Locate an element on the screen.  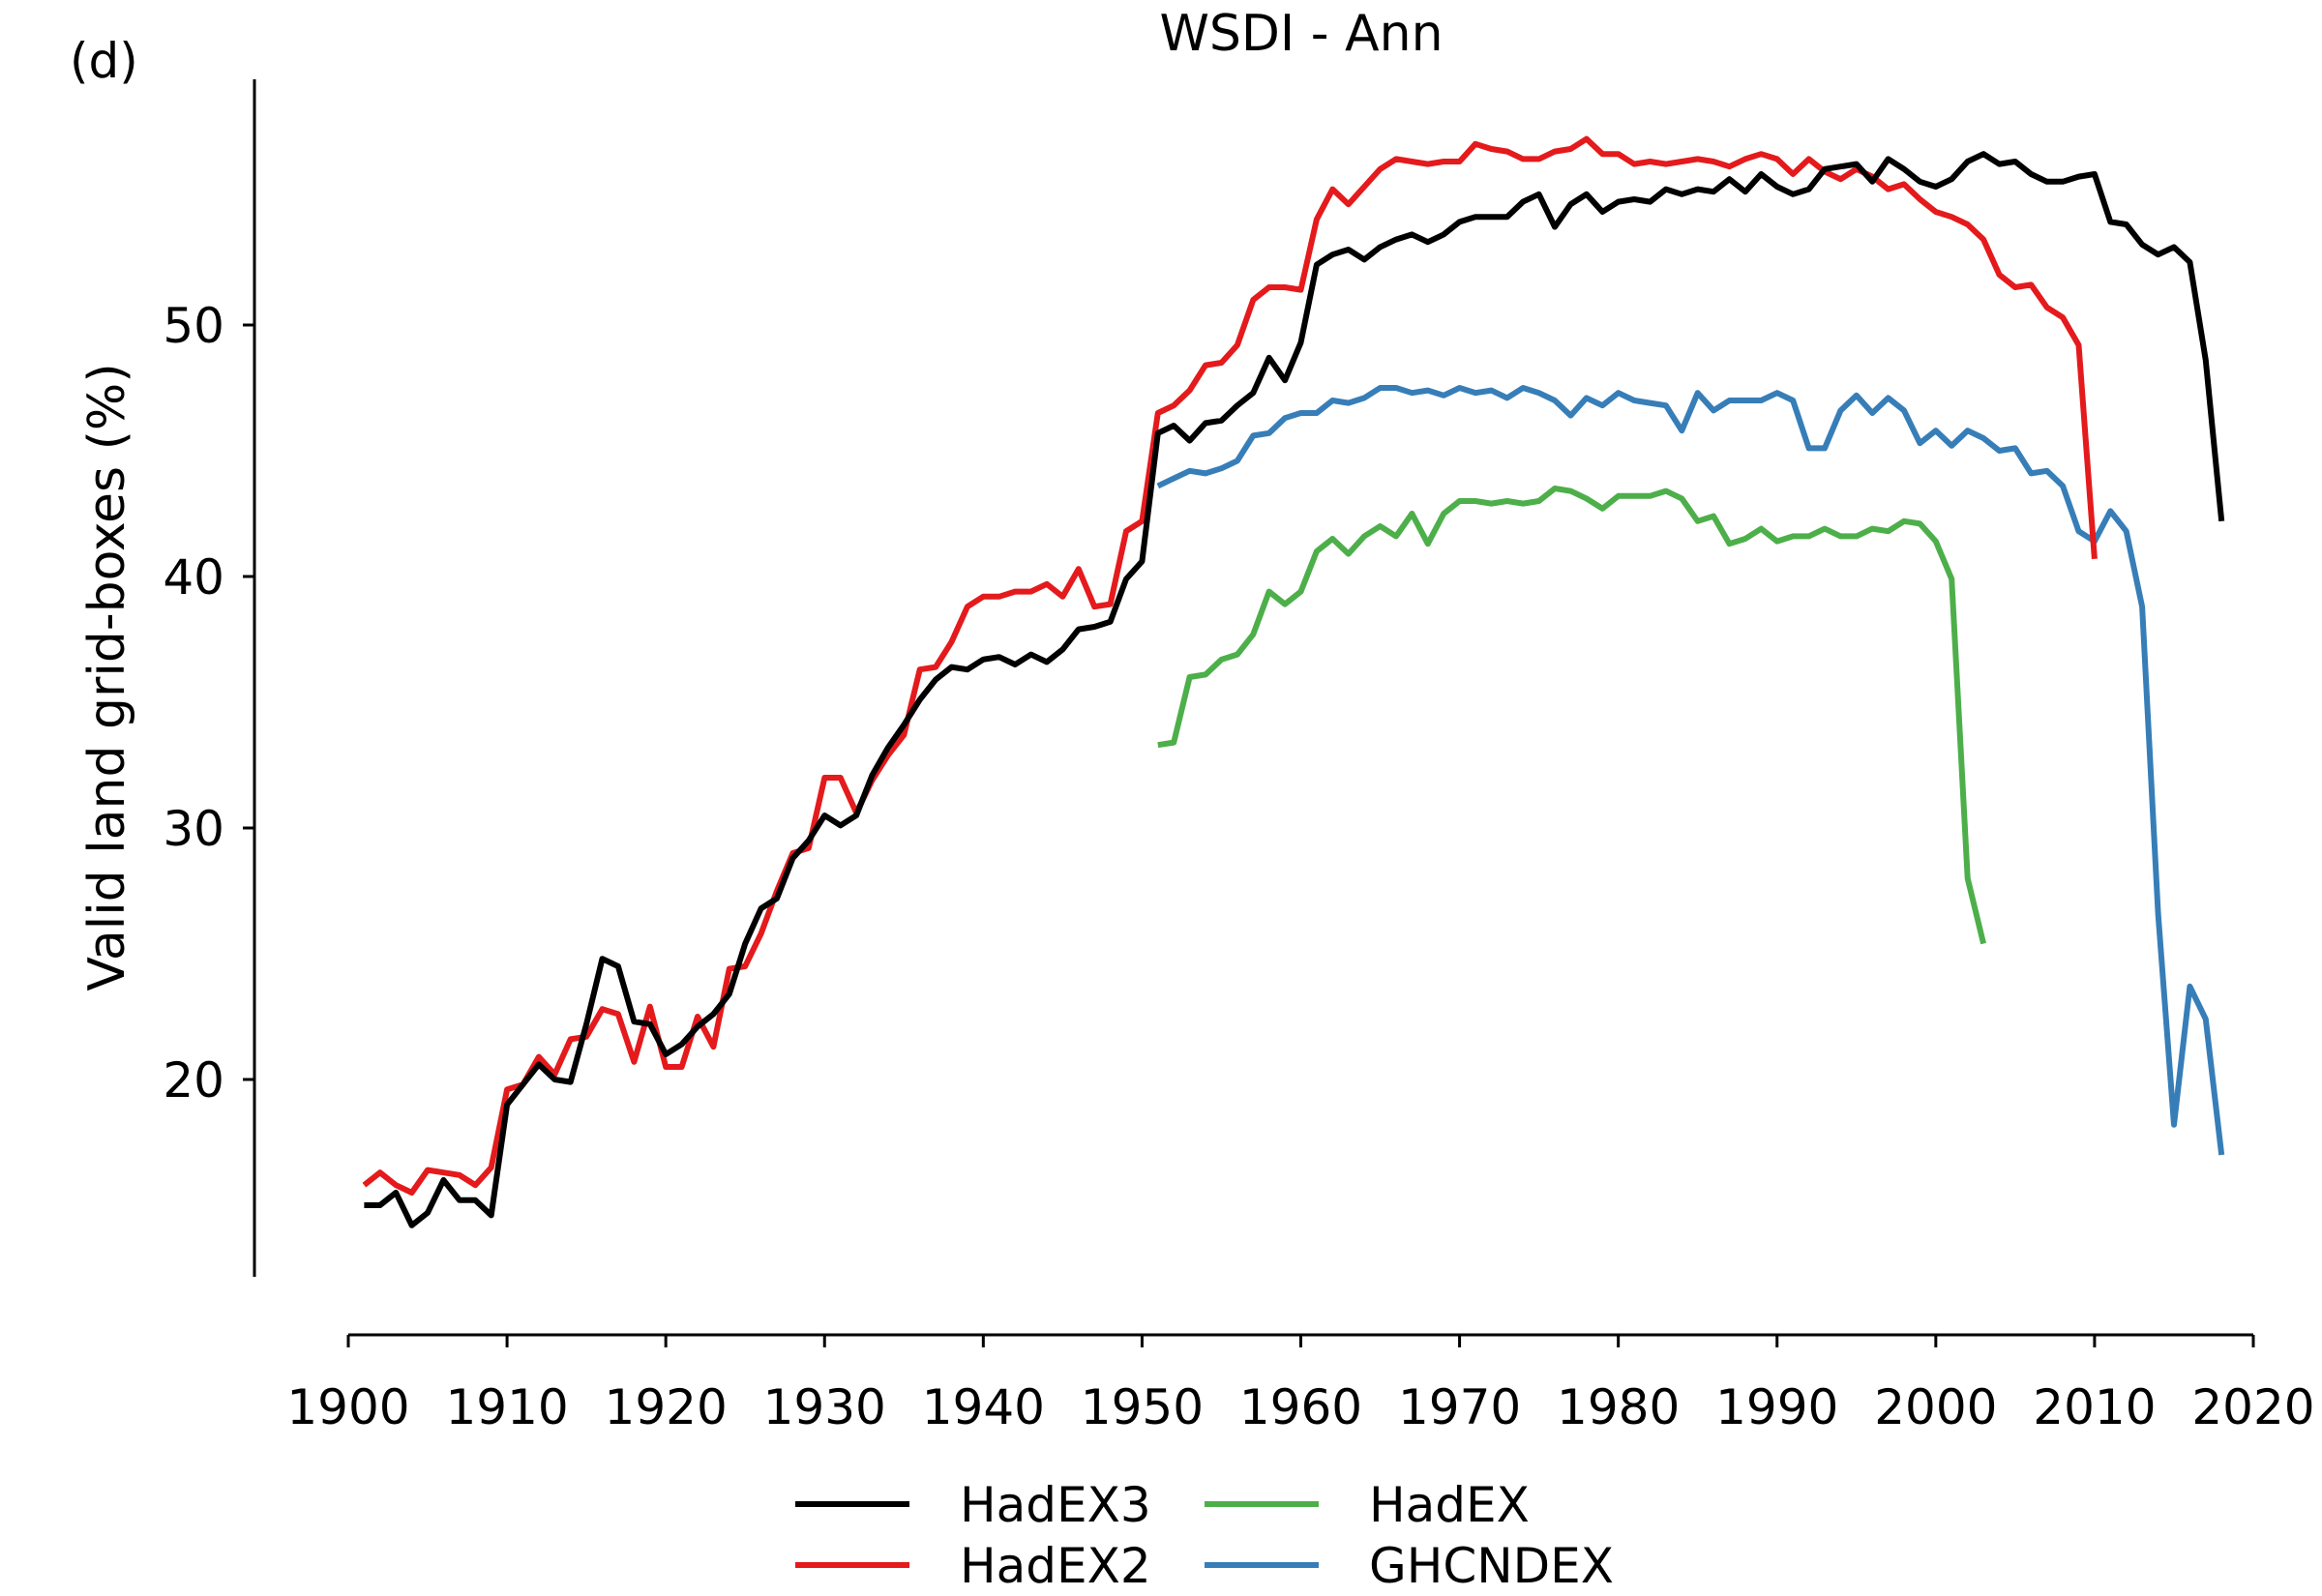
legend-item-hadex2: HadEX2 is located at coordinates (973, 1566).